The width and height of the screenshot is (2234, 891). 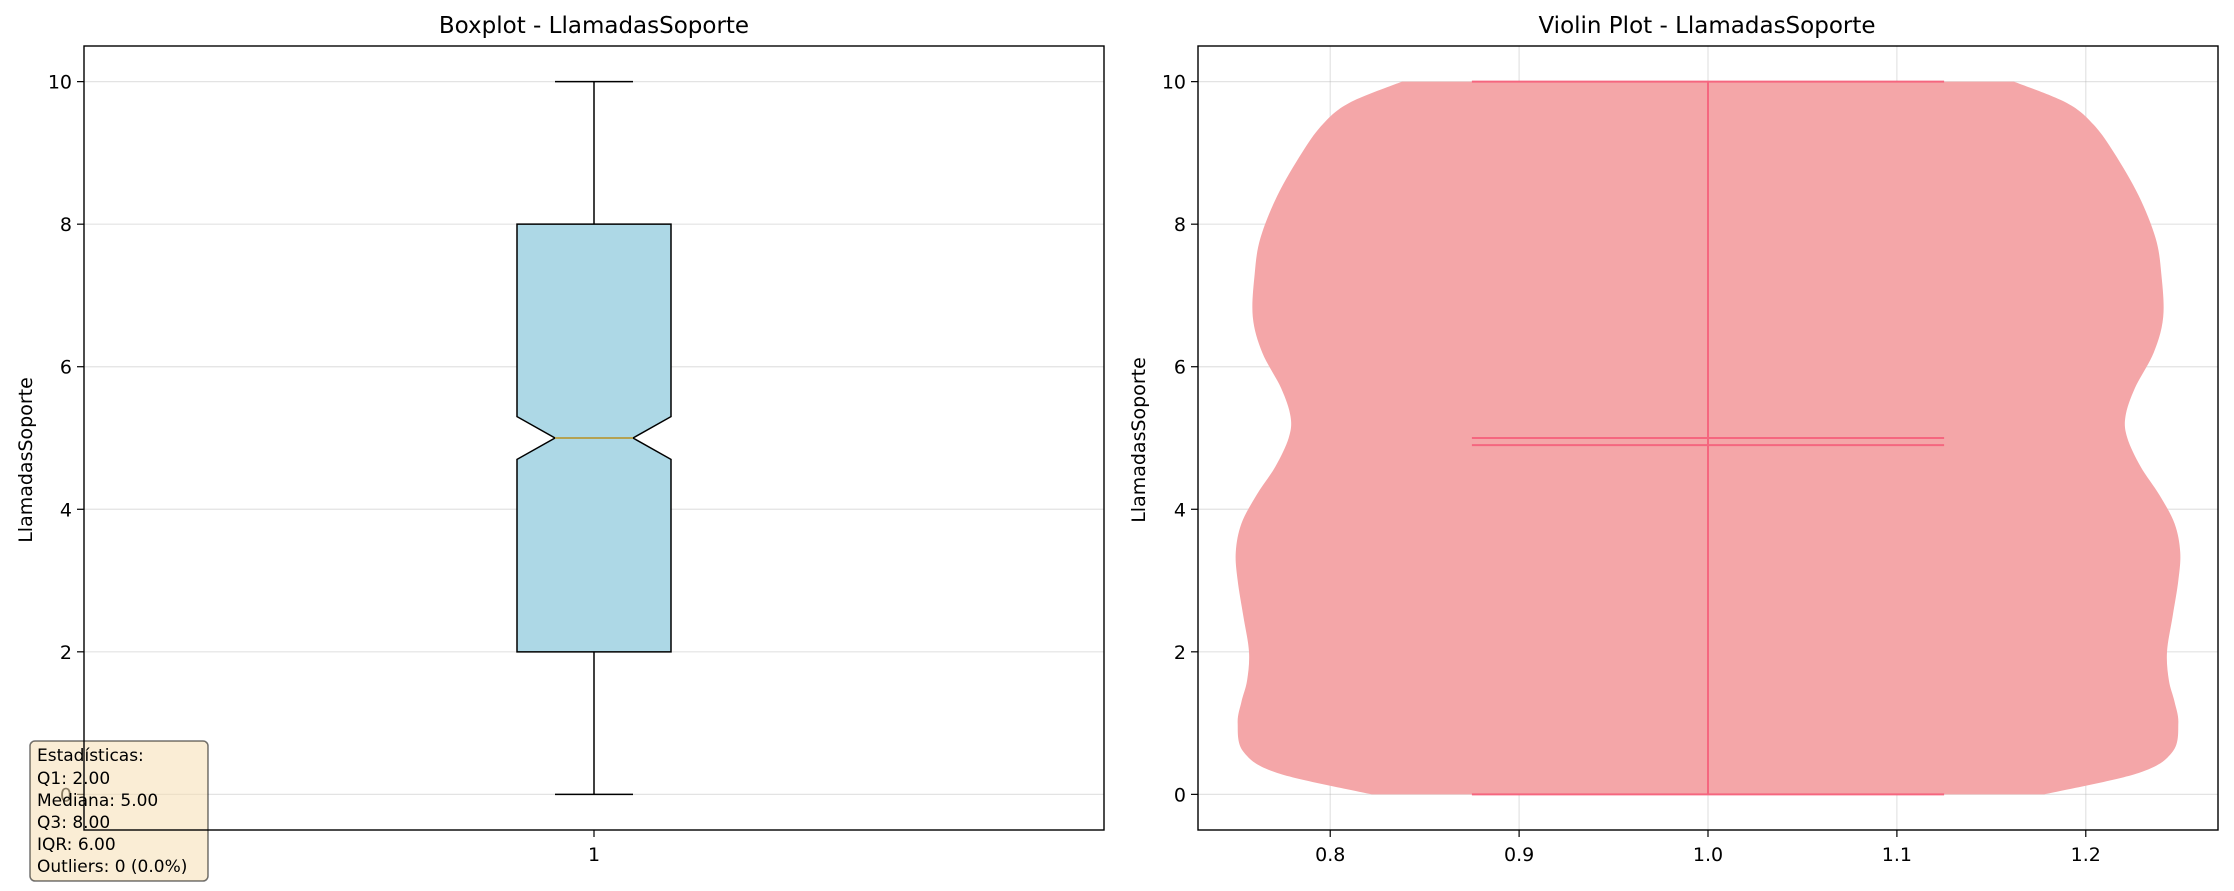 I want to click on x-tick-label: 1.0, so click(x=1708, y=855).